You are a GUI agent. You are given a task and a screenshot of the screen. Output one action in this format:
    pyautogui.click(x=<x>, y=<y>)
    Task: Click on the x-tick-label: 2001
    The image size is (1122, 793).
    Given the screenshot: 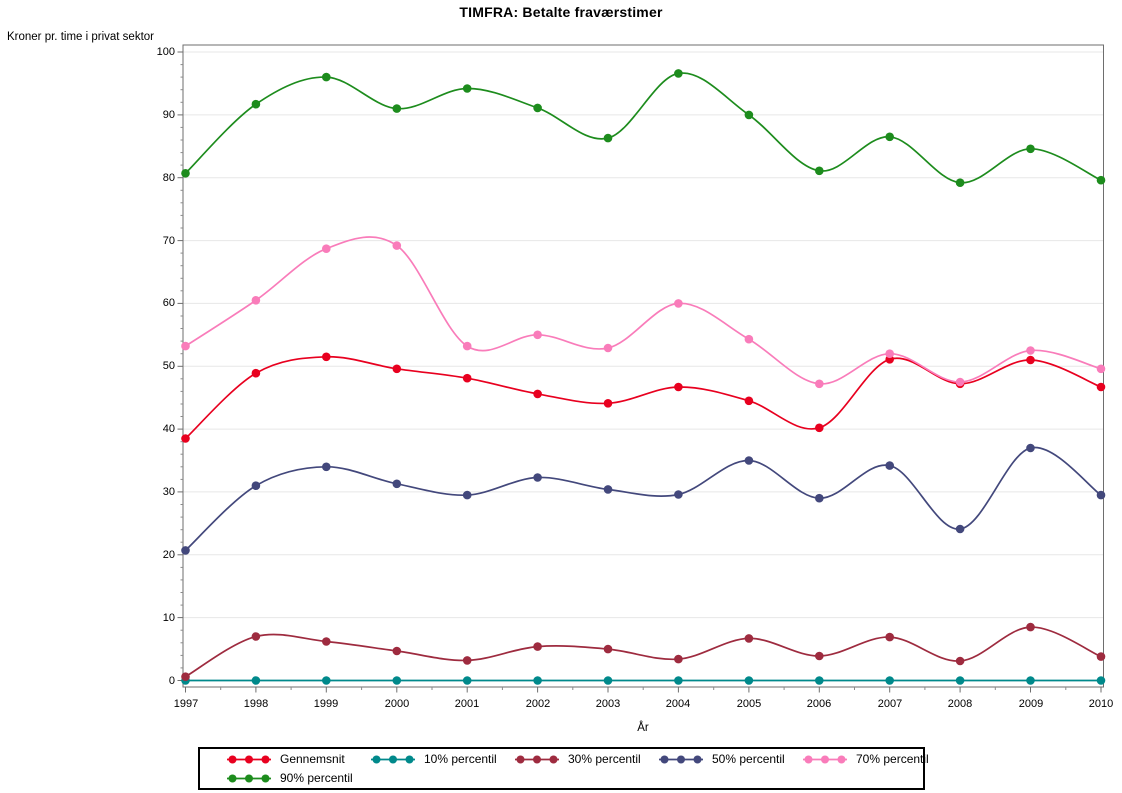 What is the action you would take?
    pyautogui.click(x=467, y=704)
    